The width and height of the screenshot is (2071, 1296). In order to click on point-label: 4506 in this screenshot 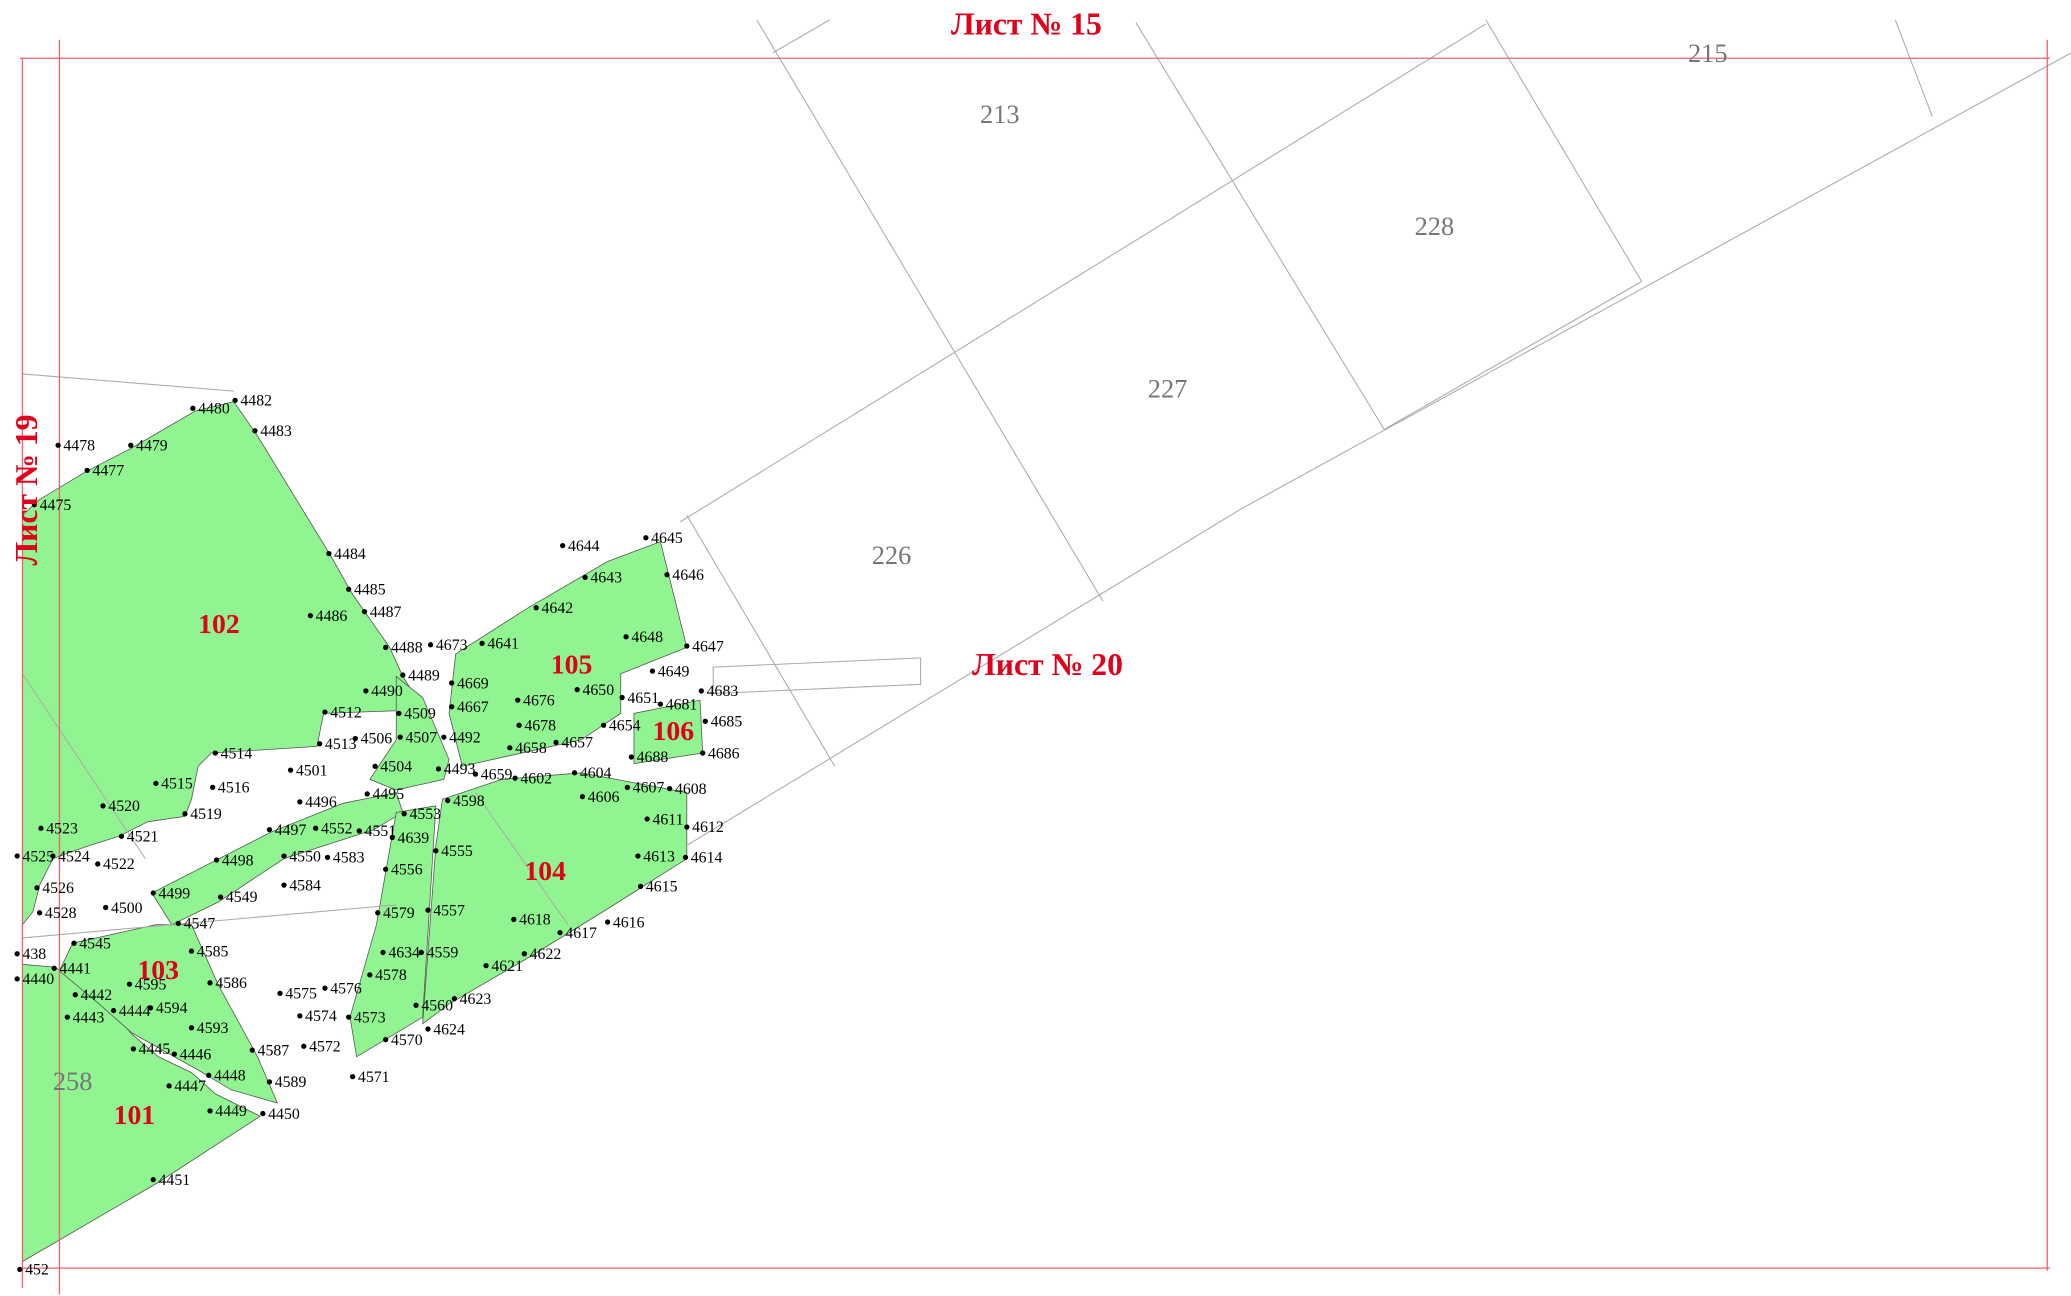, I will do `click(377, 739)`.